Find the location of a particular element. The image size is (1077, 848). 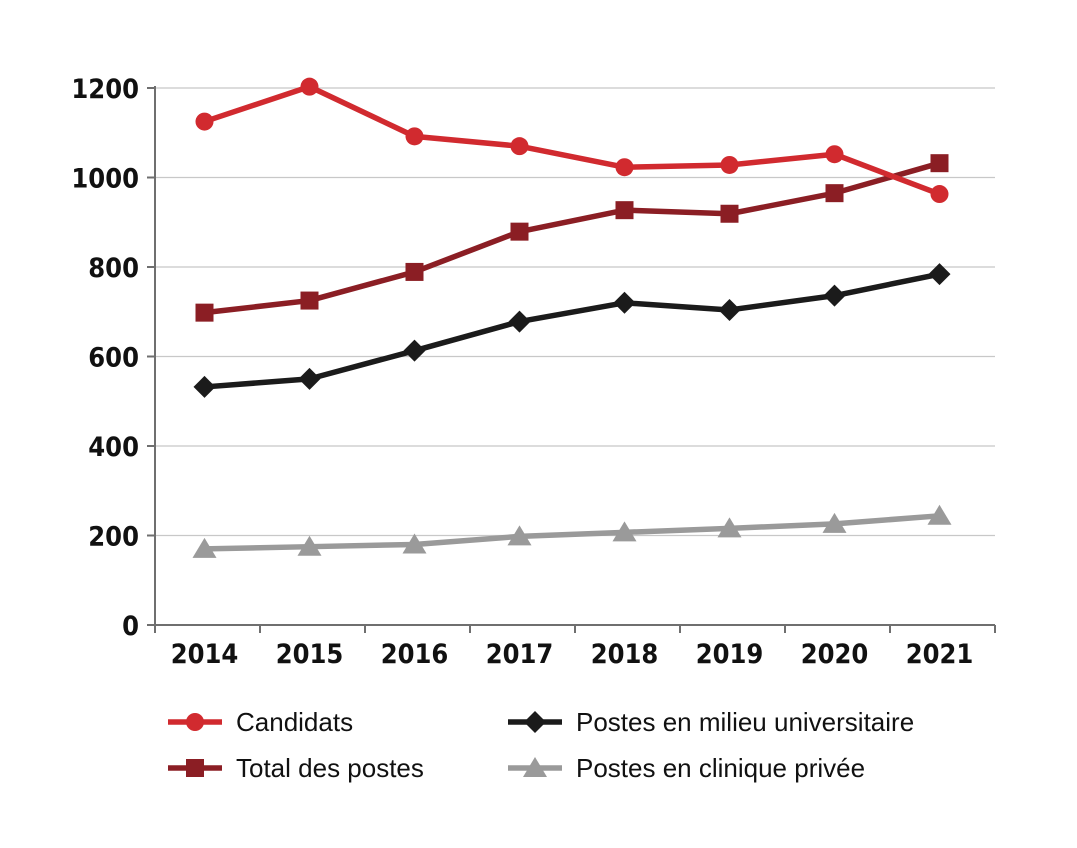

y-tick-label: 800 is located at coordinates (113, 268).